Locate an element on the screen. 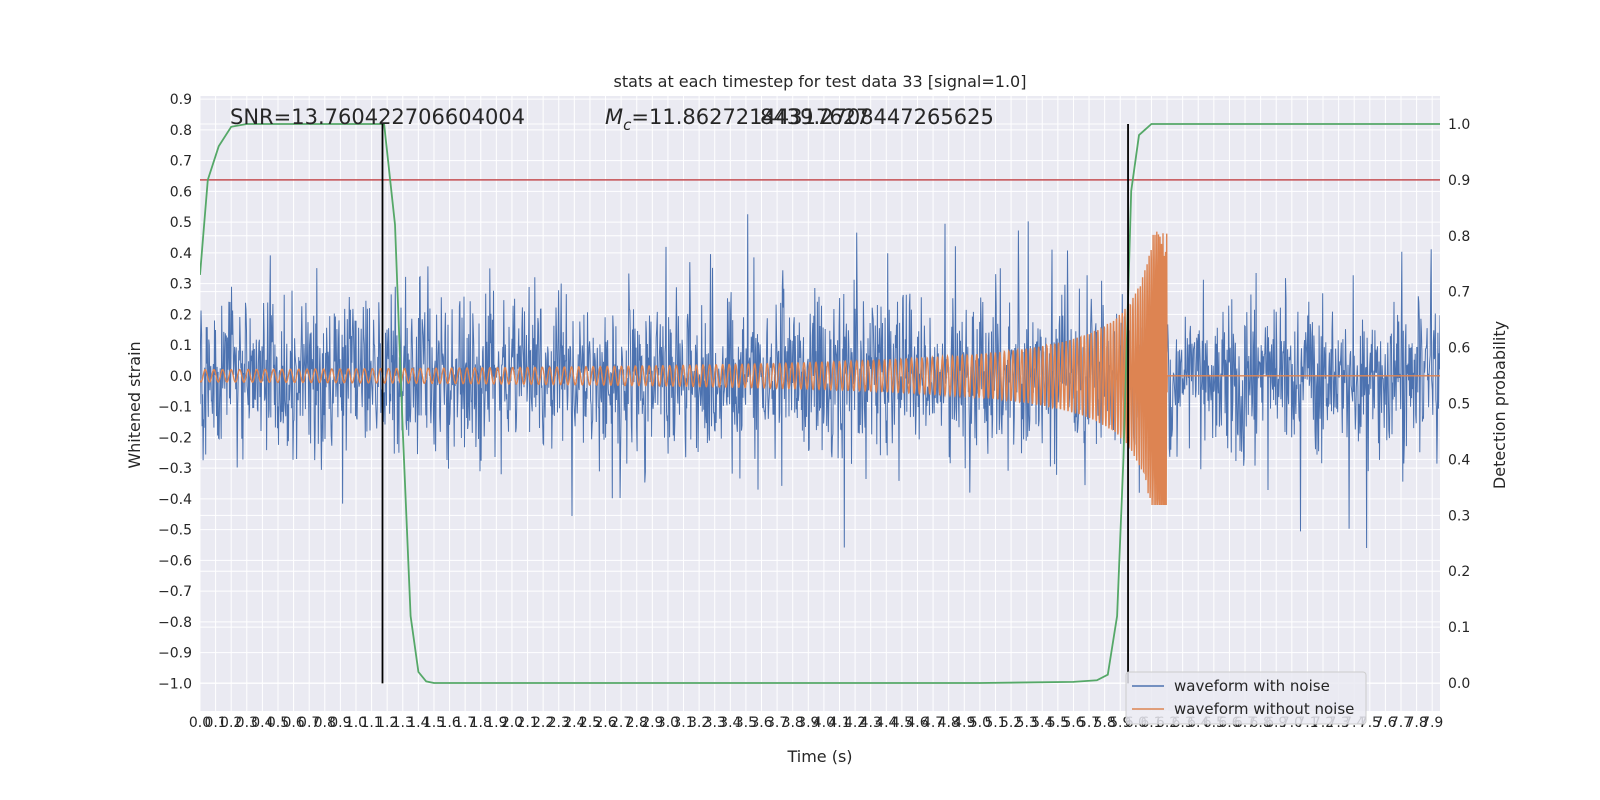  x-tick-label: 0.9 is located at coordinates (340, 723).